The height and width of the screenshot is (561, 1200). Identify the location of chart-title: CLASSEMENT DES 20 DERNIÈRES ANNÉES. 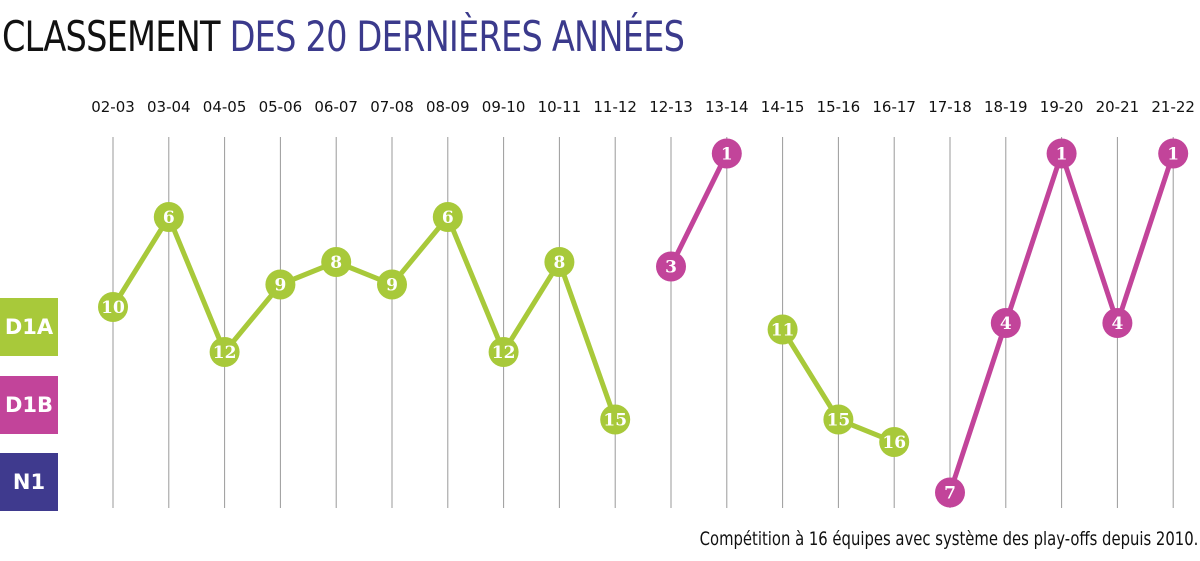
(343, 37).